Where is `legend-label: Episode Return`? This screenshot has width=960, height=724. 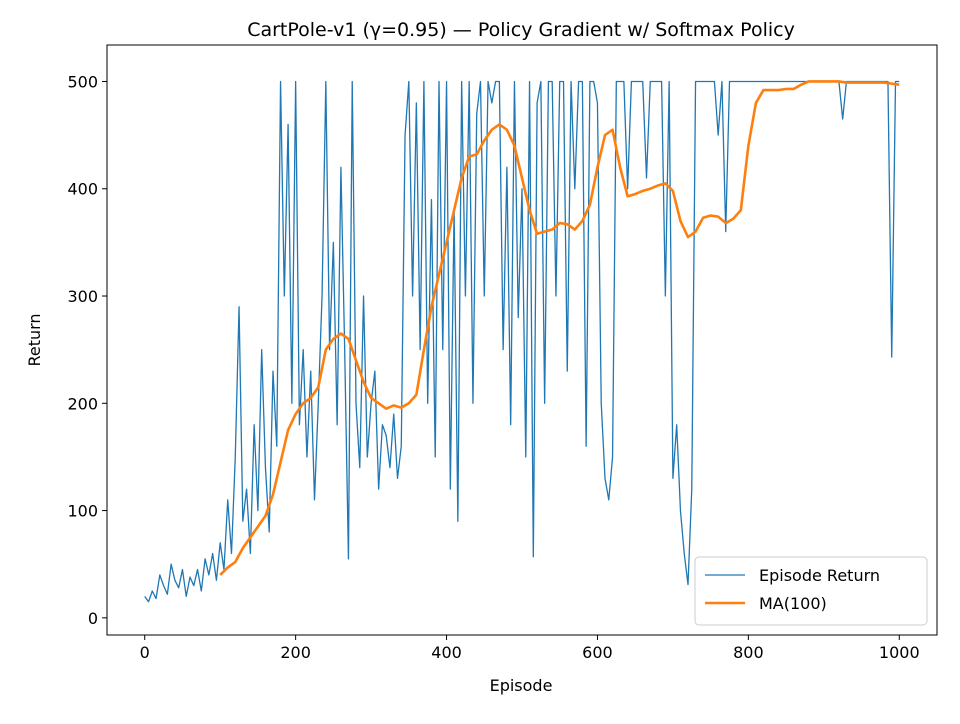
legend-label: Episode Return is located at coordinates (819, 575).